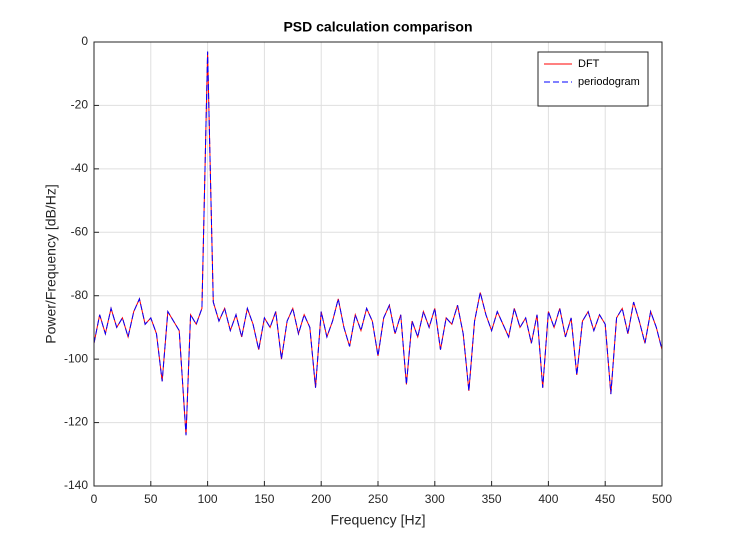 The width and height of the screenshot is (733, 550). What do you see at coordinates (377, 27) in the screenshot?
I see `chart-title: PSD calculation comparison` at bounding box center [377, 27].